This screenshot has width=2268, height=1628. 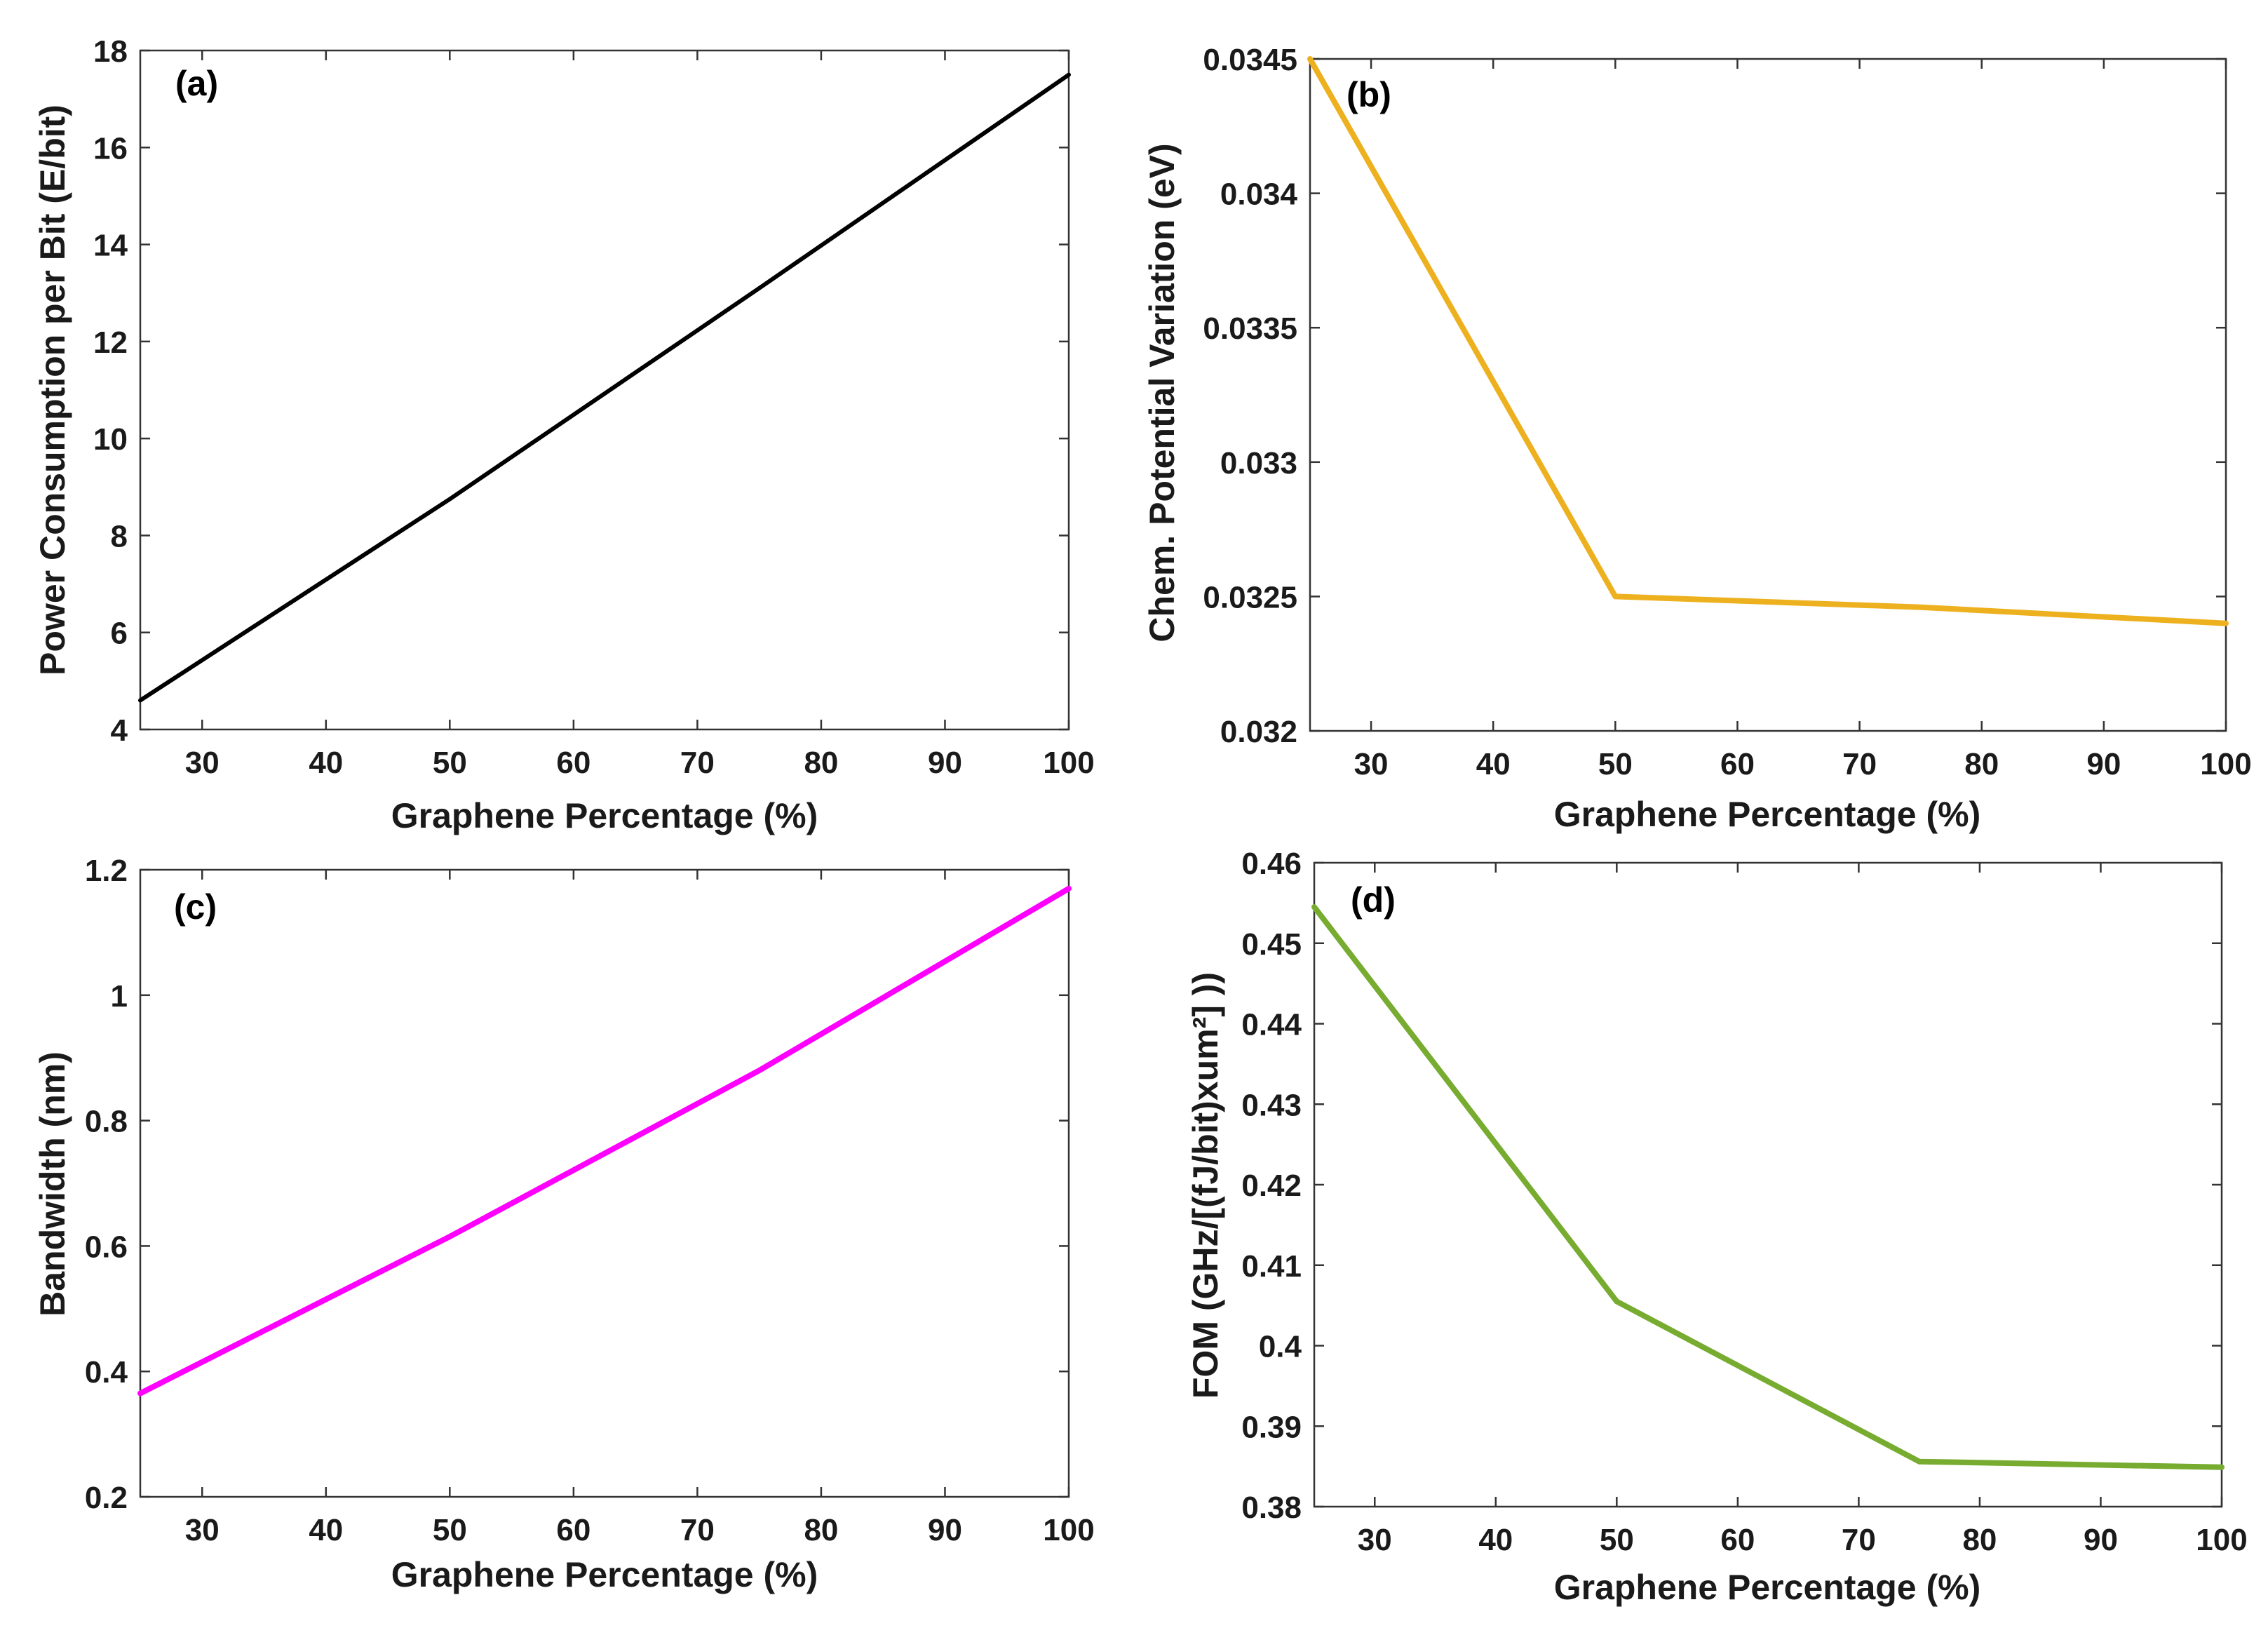 What do you see at coordinates (450, 763) in the screenshot?
I see `x-tick-label-a: 50` at bounding box center [450, 763].